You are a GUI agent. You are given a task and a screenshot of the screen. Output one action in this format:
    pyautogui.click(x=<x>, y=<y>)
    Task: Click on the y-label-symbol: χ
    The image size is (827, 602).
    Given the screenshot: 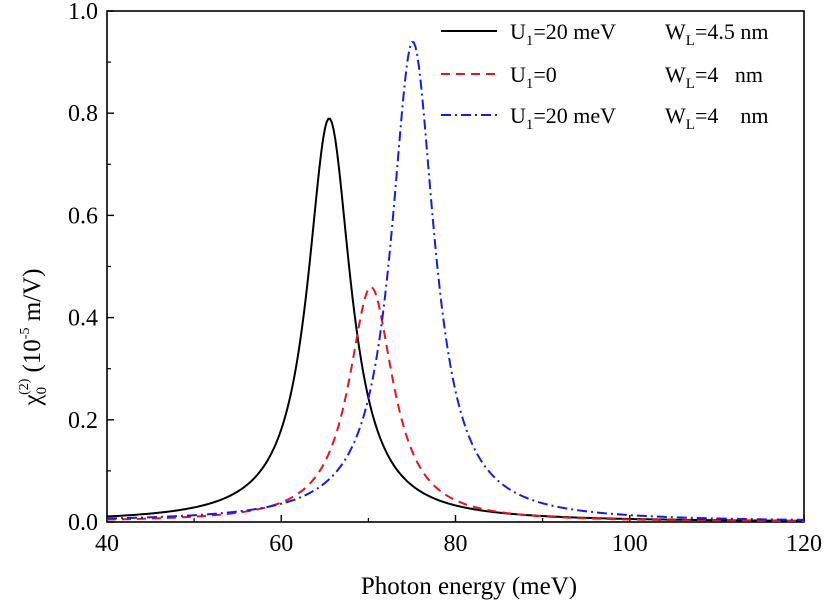 What is the action you would take?
    pyautogui.click(x=32, y=400)
    